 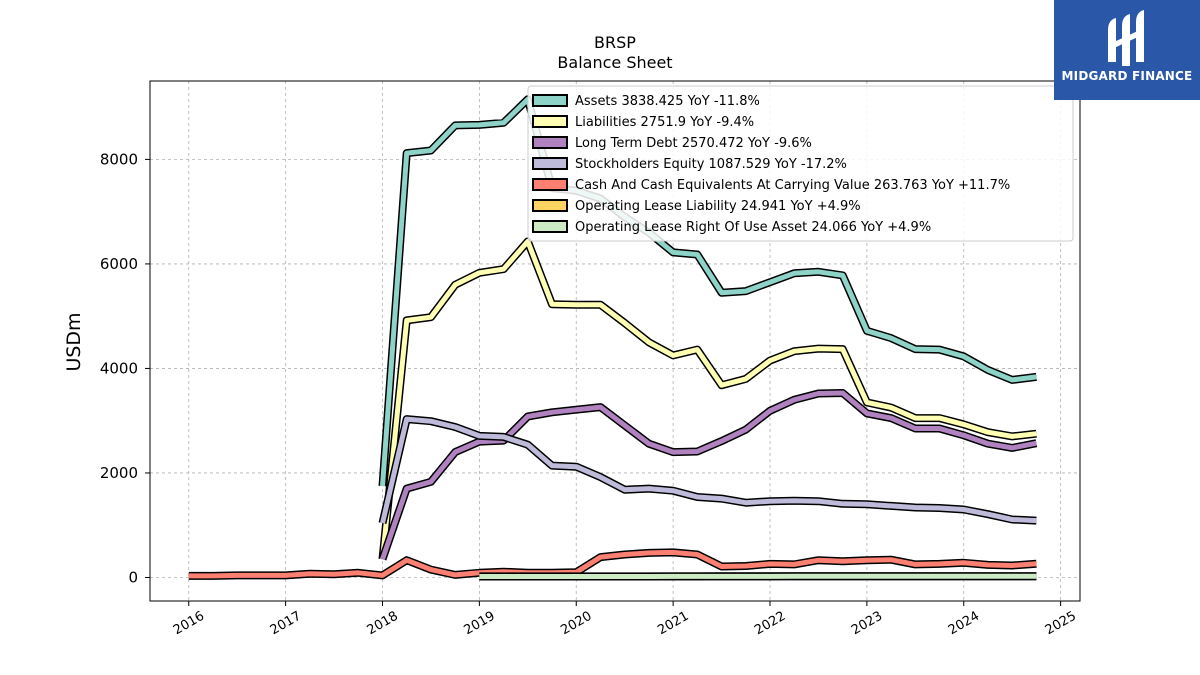 What do you see at coordinates (576, 624) in the screenshot?
I see `x-tick-label: 2020` at bounding box center [576, 624].